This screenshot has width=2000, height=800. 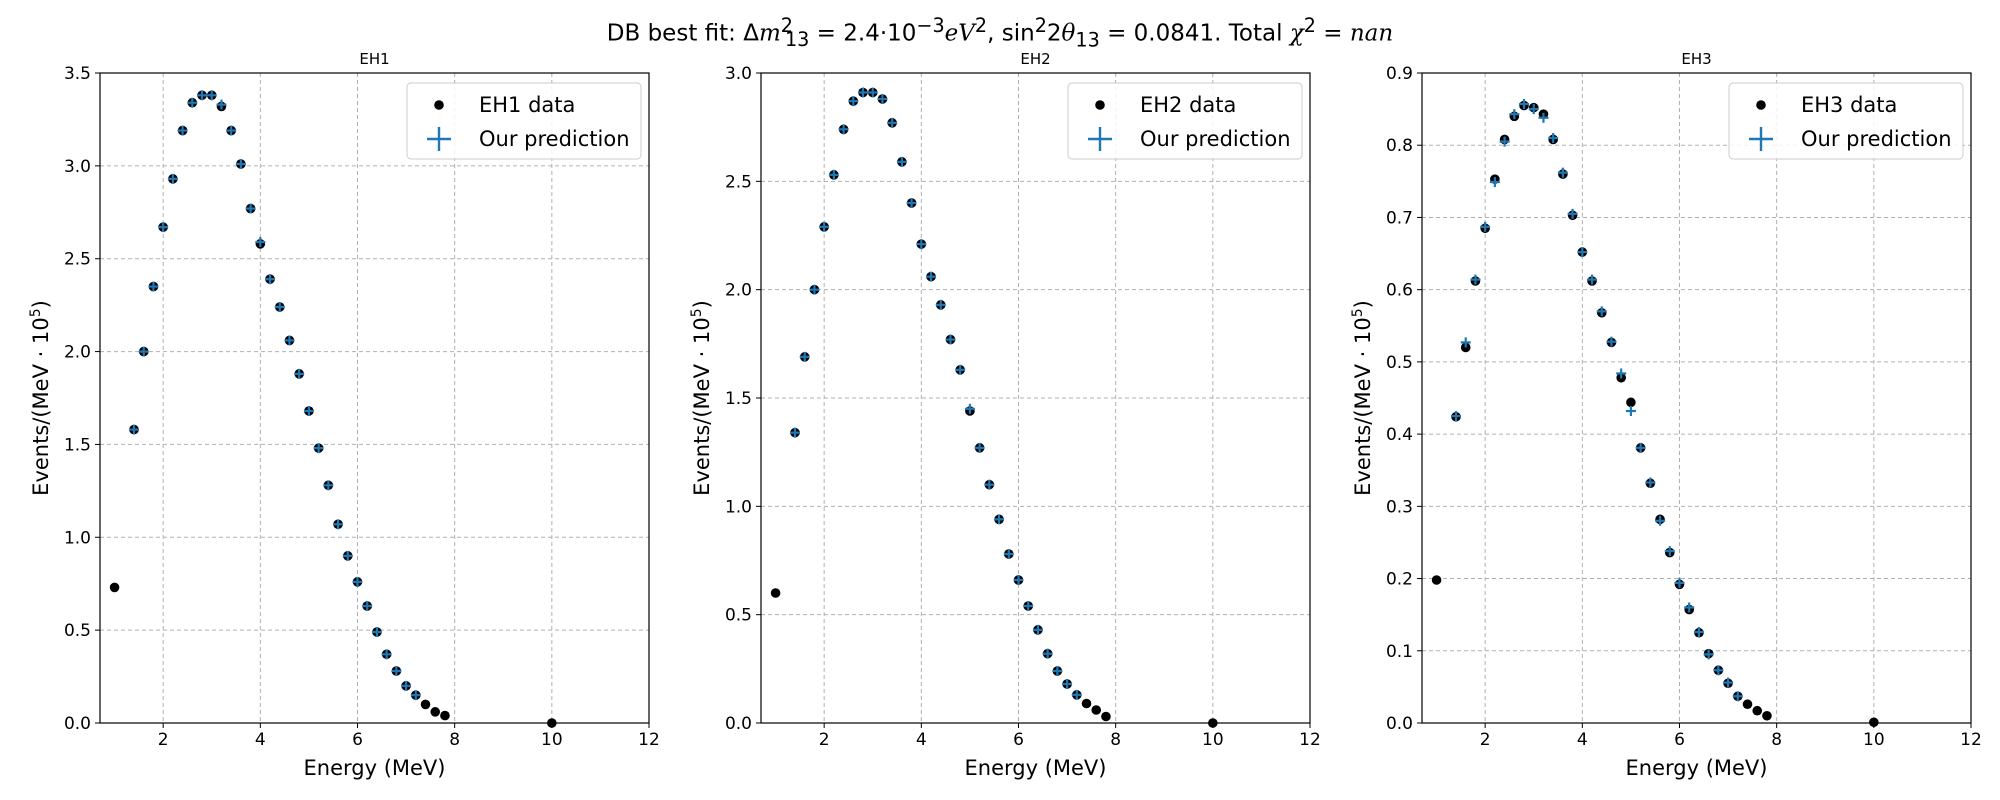 I want to click on y-tick-label: 0.7, so click(x=1399, y=218).